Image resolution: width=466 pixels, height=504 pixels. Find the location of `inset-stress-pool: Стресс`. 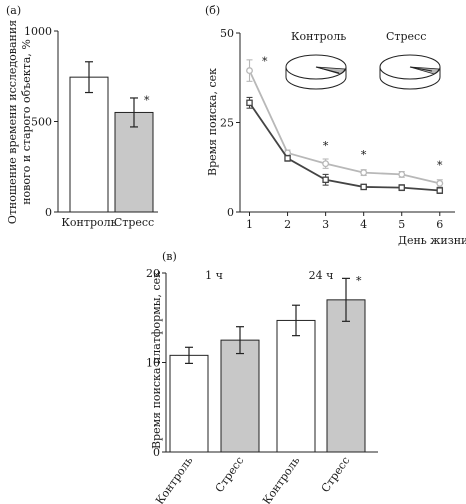

inset-stress-pool: Стресс is located at coordinates (410, 60).